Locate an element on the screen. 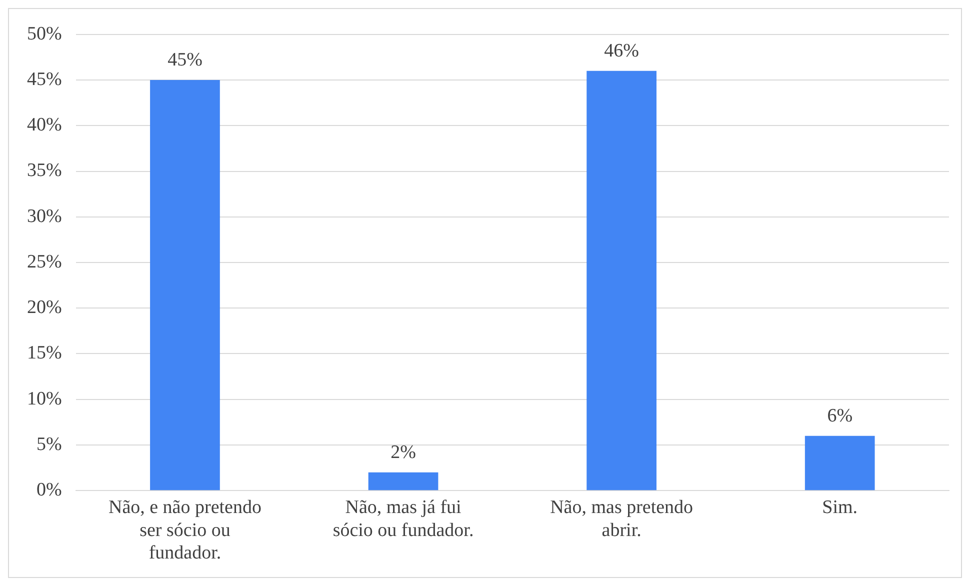  y-tick-label: 0% is located at coordinates (49, 490).